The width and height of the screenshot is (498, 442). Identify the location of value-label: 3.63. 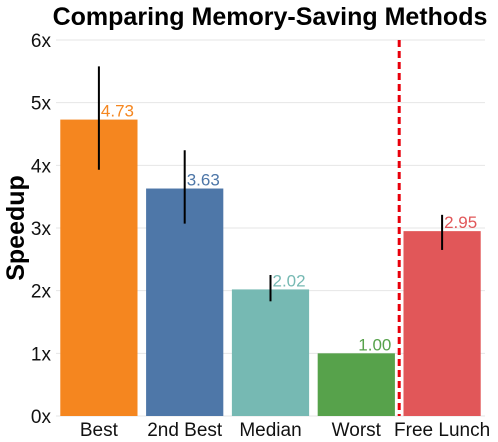
(203, 180).